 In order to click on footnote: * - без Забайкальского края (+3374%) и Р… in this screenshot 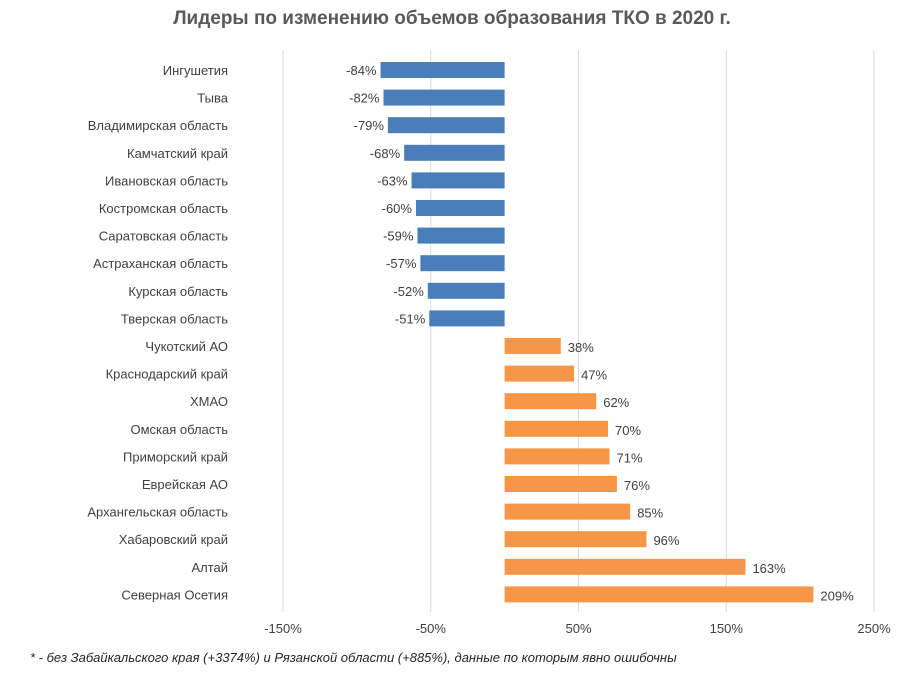, I will do `click(353, 657)`.